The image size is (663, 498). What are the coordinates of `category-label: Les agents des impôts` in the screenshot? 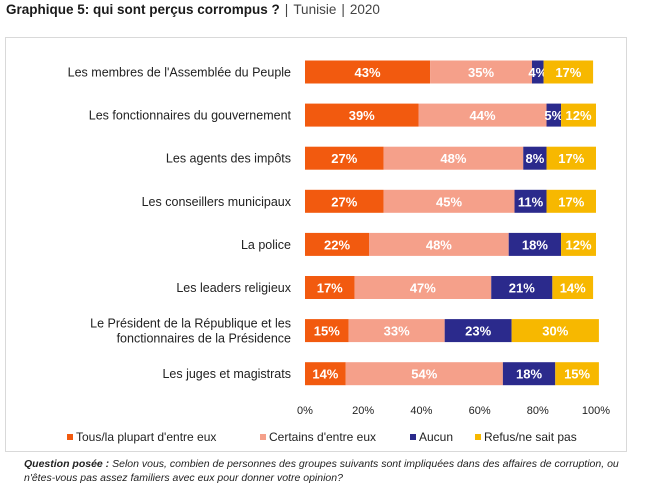 It's located at (228, 159).